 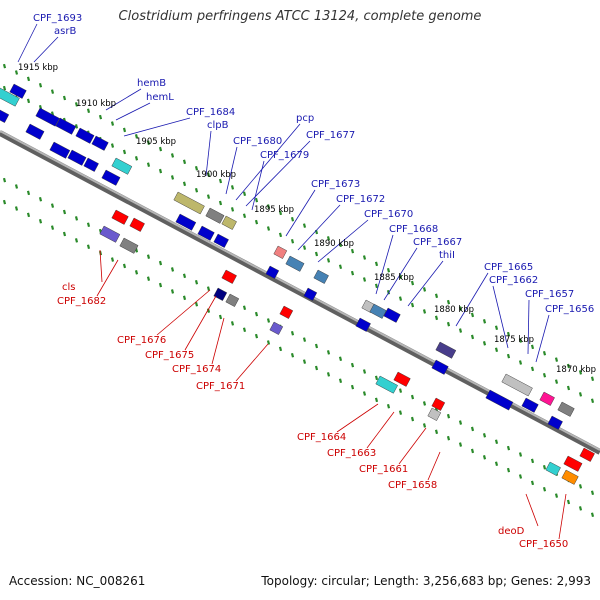 What do you see at coordinates (141, 340) in the screenshot?
I see `gene-label-reverse: CPF_1676` at bounding box center [141, 340].